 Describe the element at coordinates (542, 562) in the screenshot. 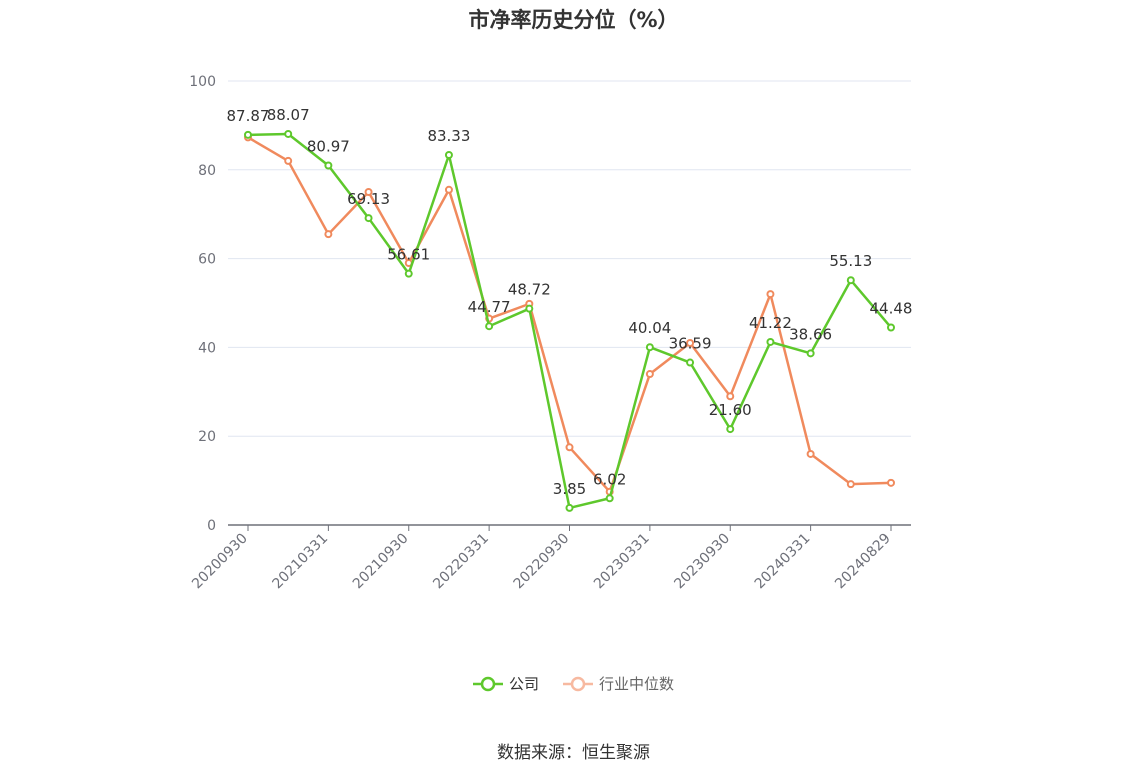

I see `x-tick-label: 20220930` at that location.